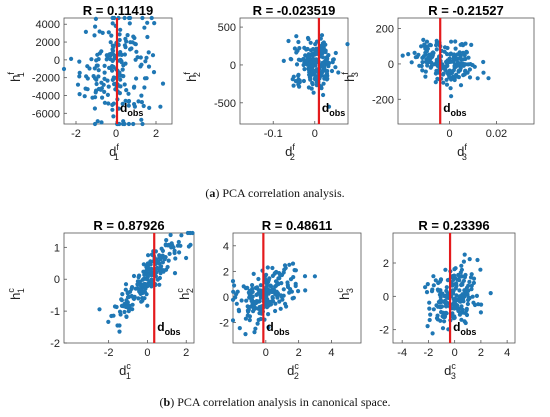  I want to click on y-tick-label: 1, so click(57, 248).